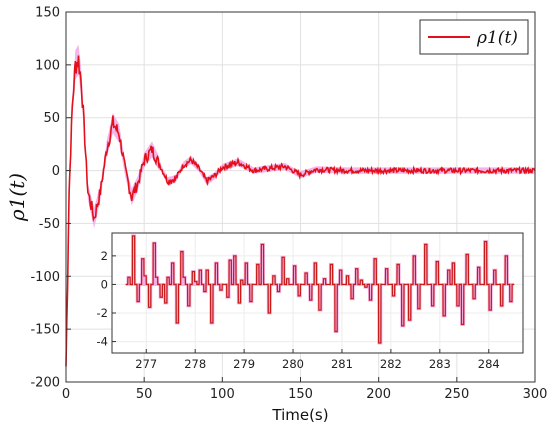  Describe the element at coordinates (45, 330) in the screenshot. I see `y-tick-label: -150` at that location.